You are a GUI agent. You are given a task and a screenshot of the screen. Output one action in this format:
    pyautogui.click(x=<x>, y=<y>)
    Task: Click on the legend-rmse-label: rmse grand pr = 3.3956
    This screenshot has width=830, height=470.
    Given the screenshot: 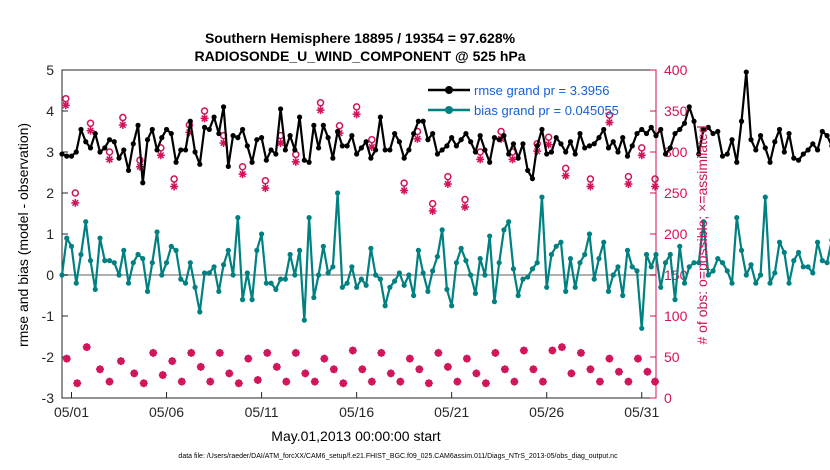 What is the action you would take?
    pyautogui.click(x=542, y=90)
    